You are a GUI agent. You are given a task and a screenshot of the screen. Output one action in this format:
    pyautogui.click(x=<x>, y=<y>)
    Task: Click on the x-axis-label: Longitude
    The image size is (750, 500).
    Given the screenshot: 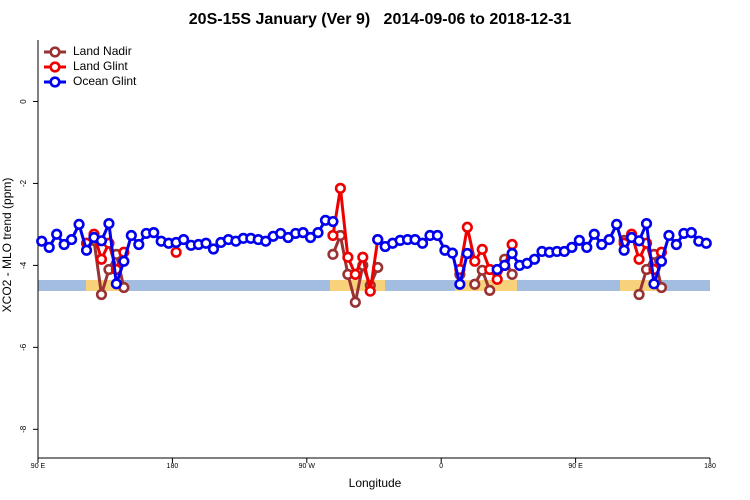 What is the action you would take?
    pyautogui.click(x=375, y=483)
    